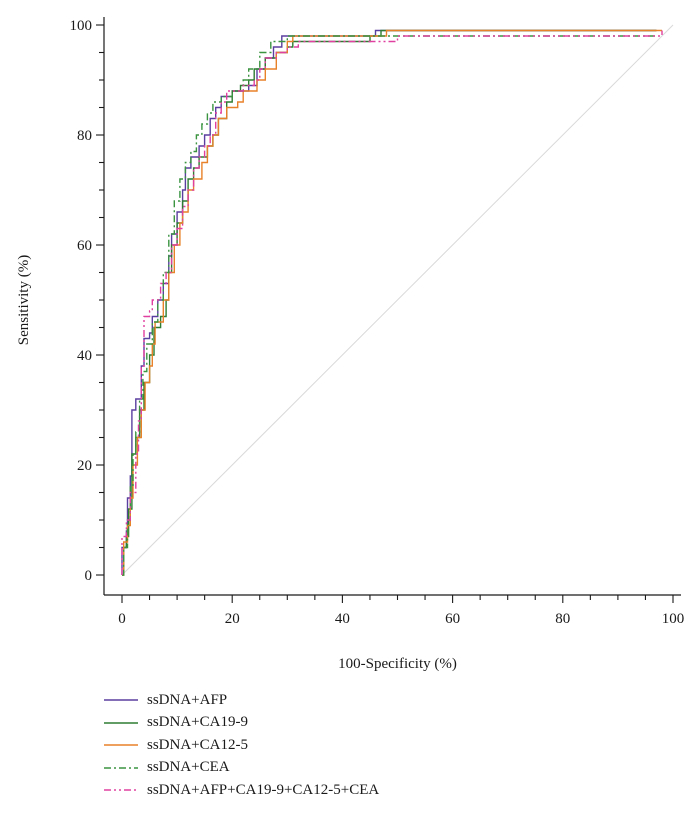 This screenshot has height=819, width=689. I want to click on legend-label: ssDNA+CA12-5, so click(197, 744).